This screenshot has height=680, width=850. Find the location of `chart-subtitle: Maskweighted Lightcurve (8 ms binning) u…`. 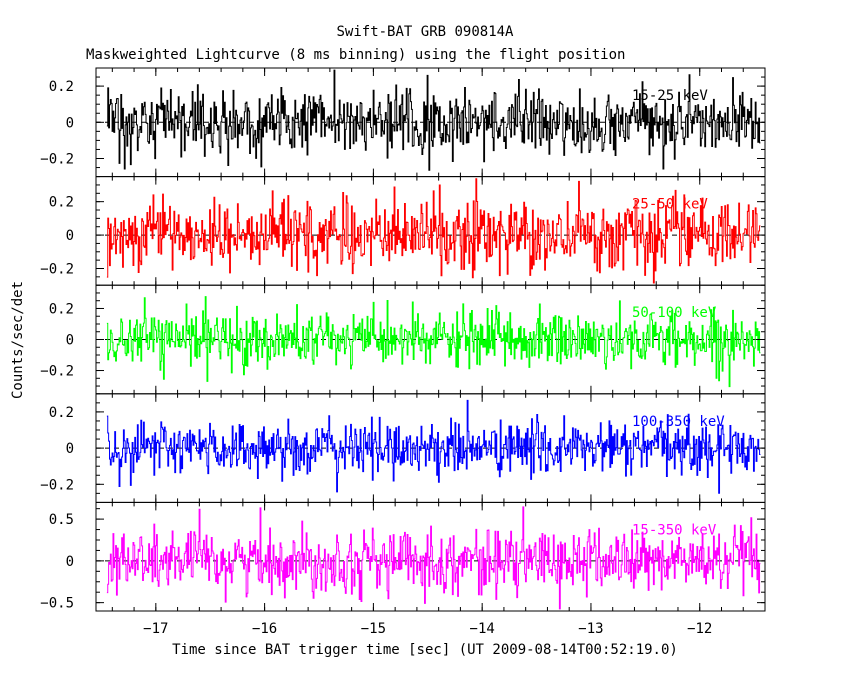

chart-subtitle: Maskweighted Lightcurve (8 ms binning) u… is located at coordinates (355, 55).